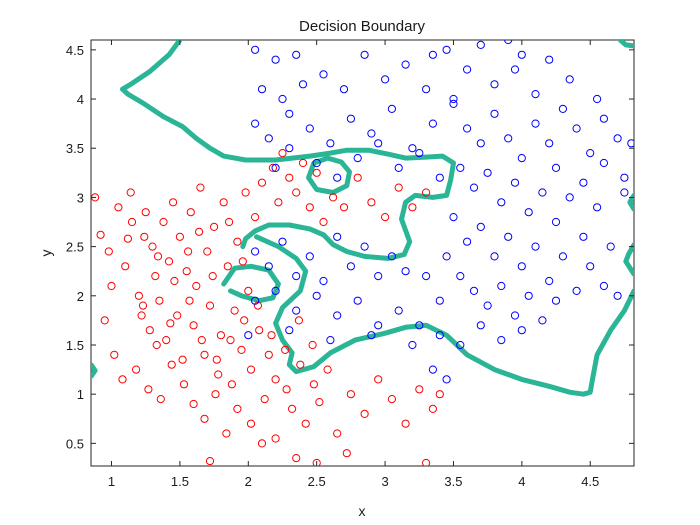 The image size is (700, 525). What do you see at coordinates (362, 26) in the screenshot?
I see `chart-title: Decision Boundary` at bounding box center [362, 26].